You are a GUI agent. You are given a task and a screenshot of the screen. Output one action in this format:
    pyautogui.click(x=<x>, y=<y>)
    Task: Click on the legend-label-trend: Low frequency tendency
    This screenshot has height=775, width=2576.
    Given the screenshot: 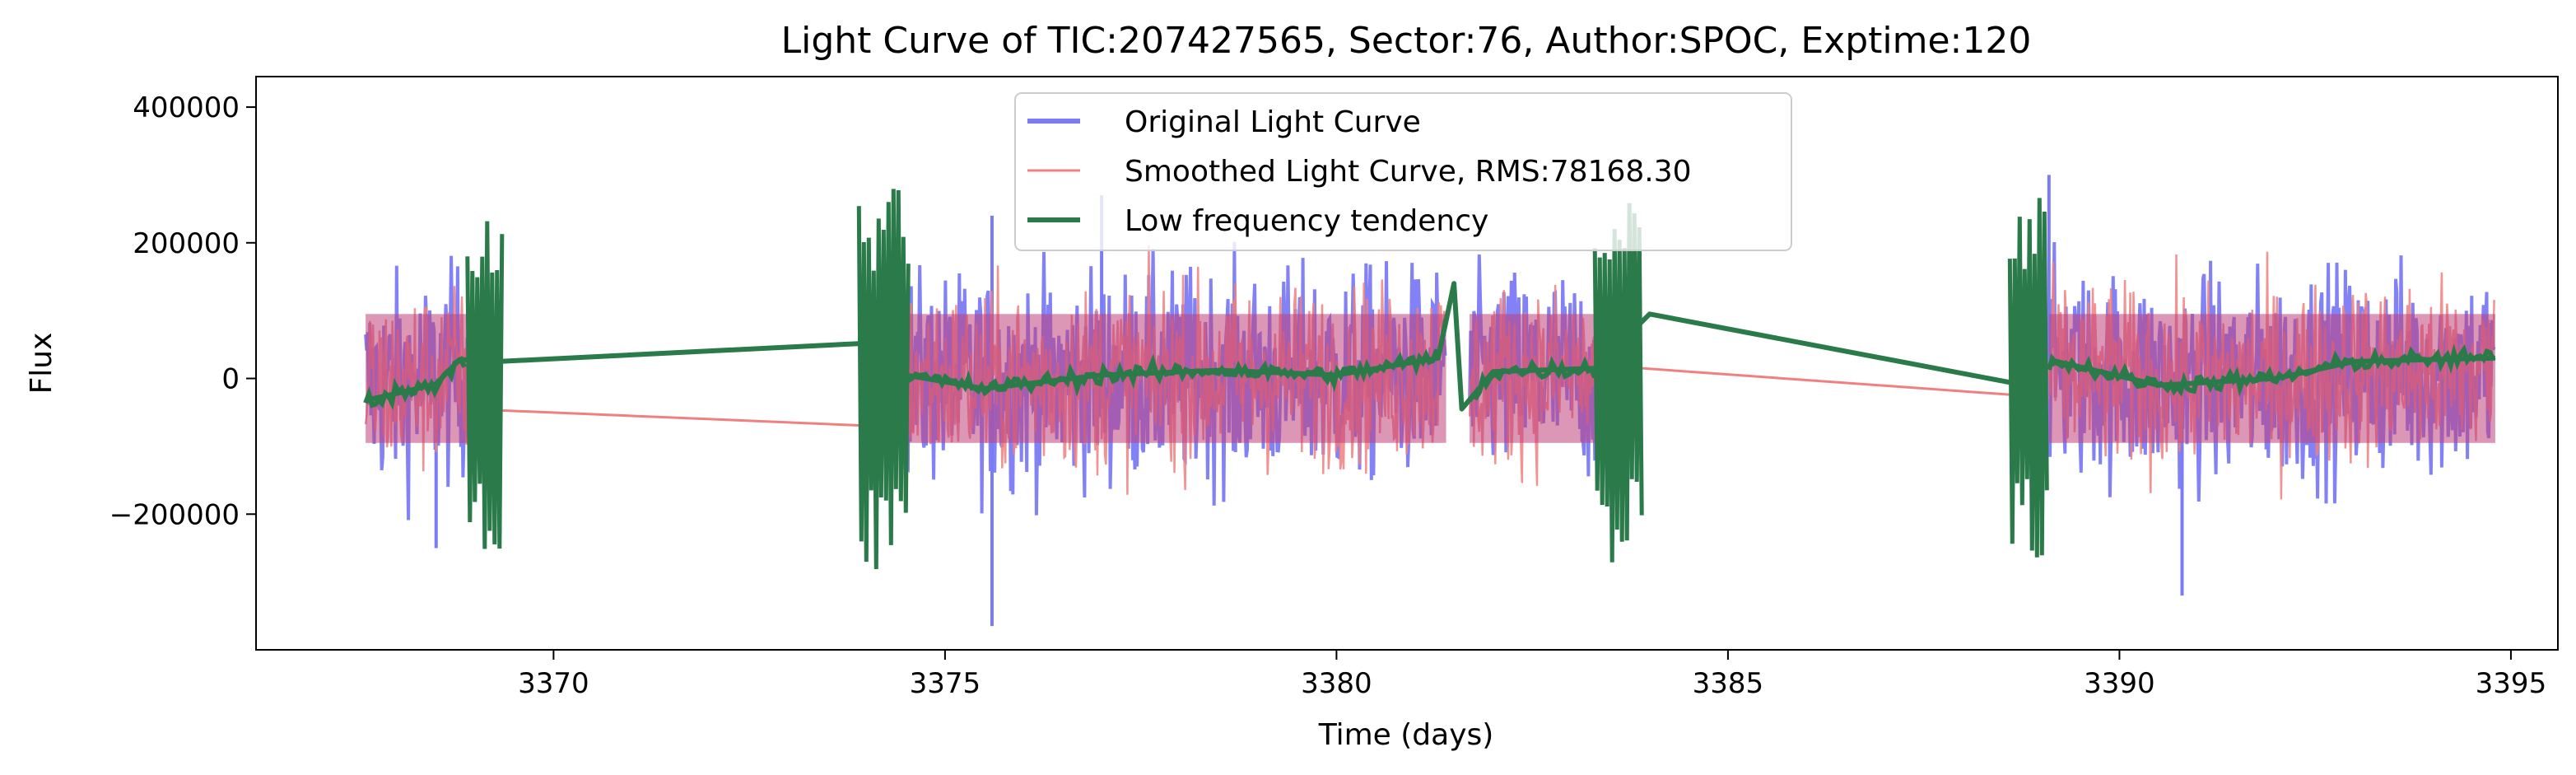 What is the action you would take?
    pyautogui.click(x=1306, y=221)
    